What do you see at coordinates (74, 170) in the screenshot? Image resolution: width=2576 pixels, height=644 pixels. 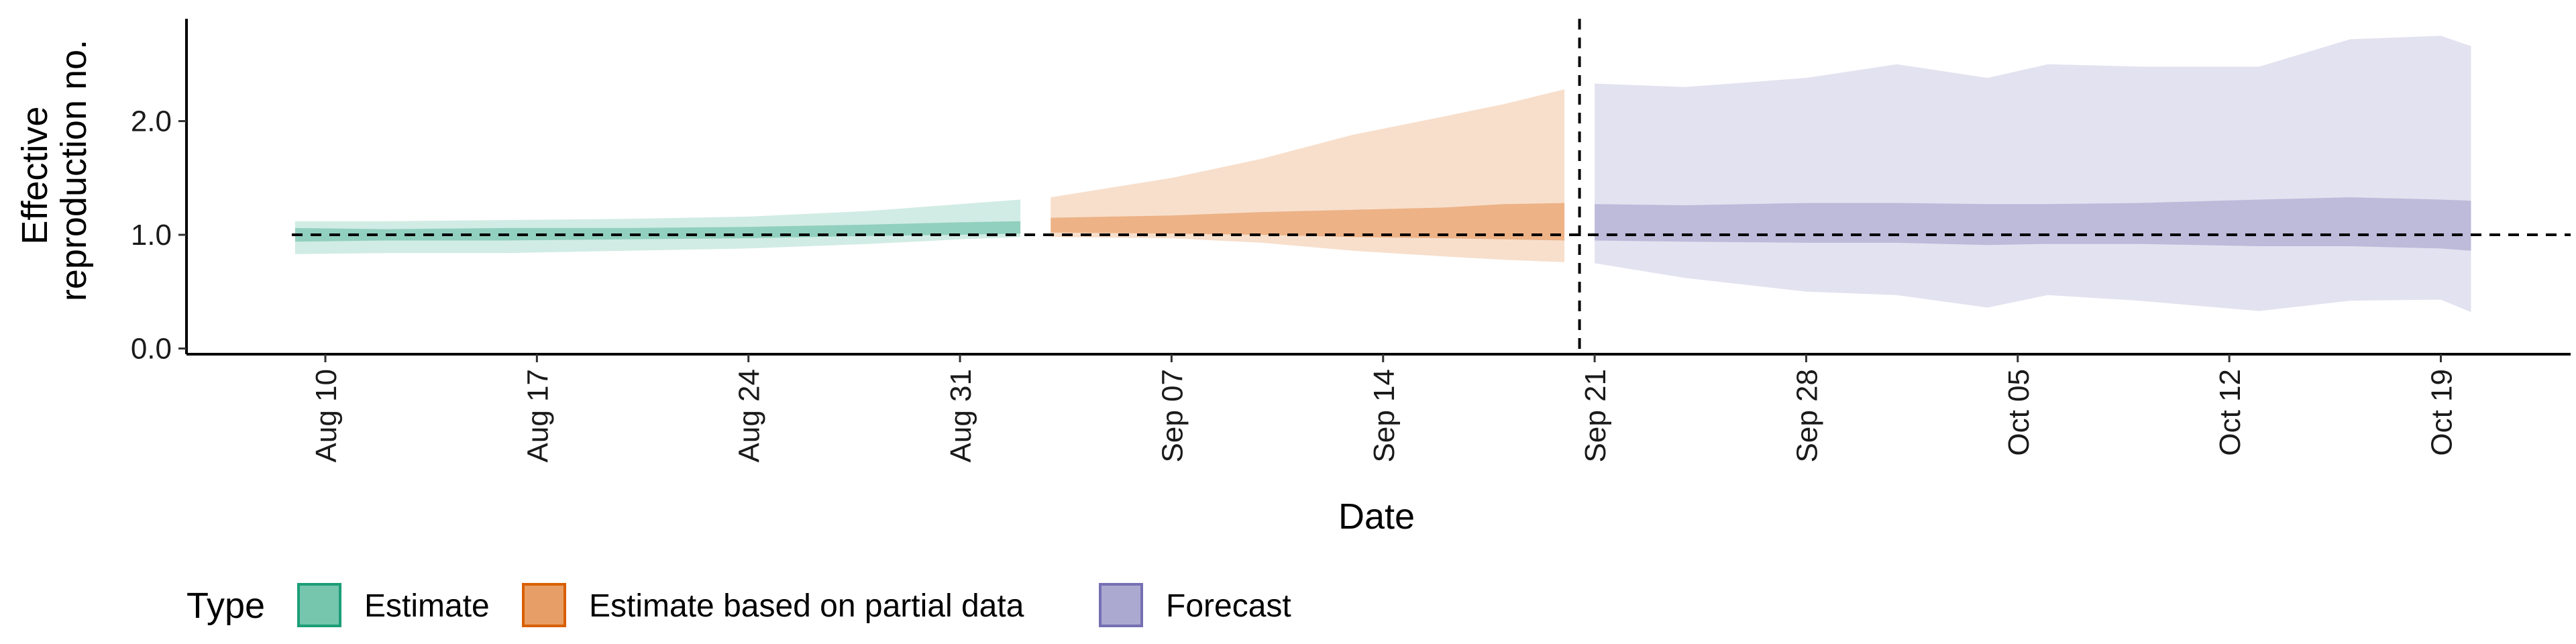 I see `y-axis-title-line-2: reproduction no.` at bounding box center [74, 170].